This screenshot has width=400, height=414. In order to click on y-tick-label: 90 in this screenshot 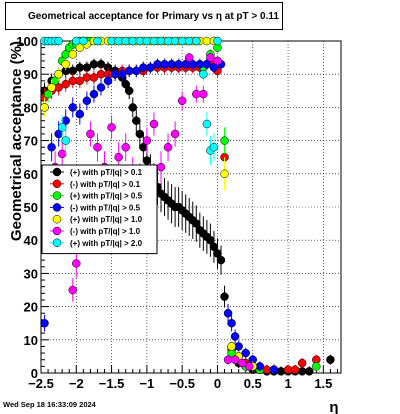, I will do `click(31, 74)`.